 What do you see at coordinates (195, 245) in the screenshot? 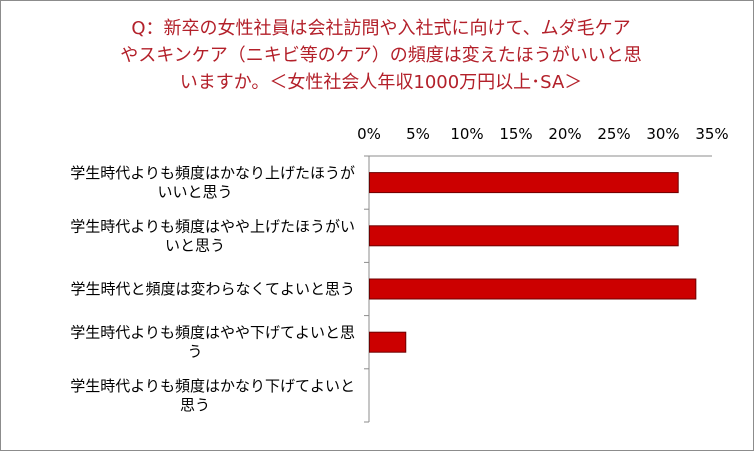
I see `category-label: いと思う` at bounding box center [195, 245].